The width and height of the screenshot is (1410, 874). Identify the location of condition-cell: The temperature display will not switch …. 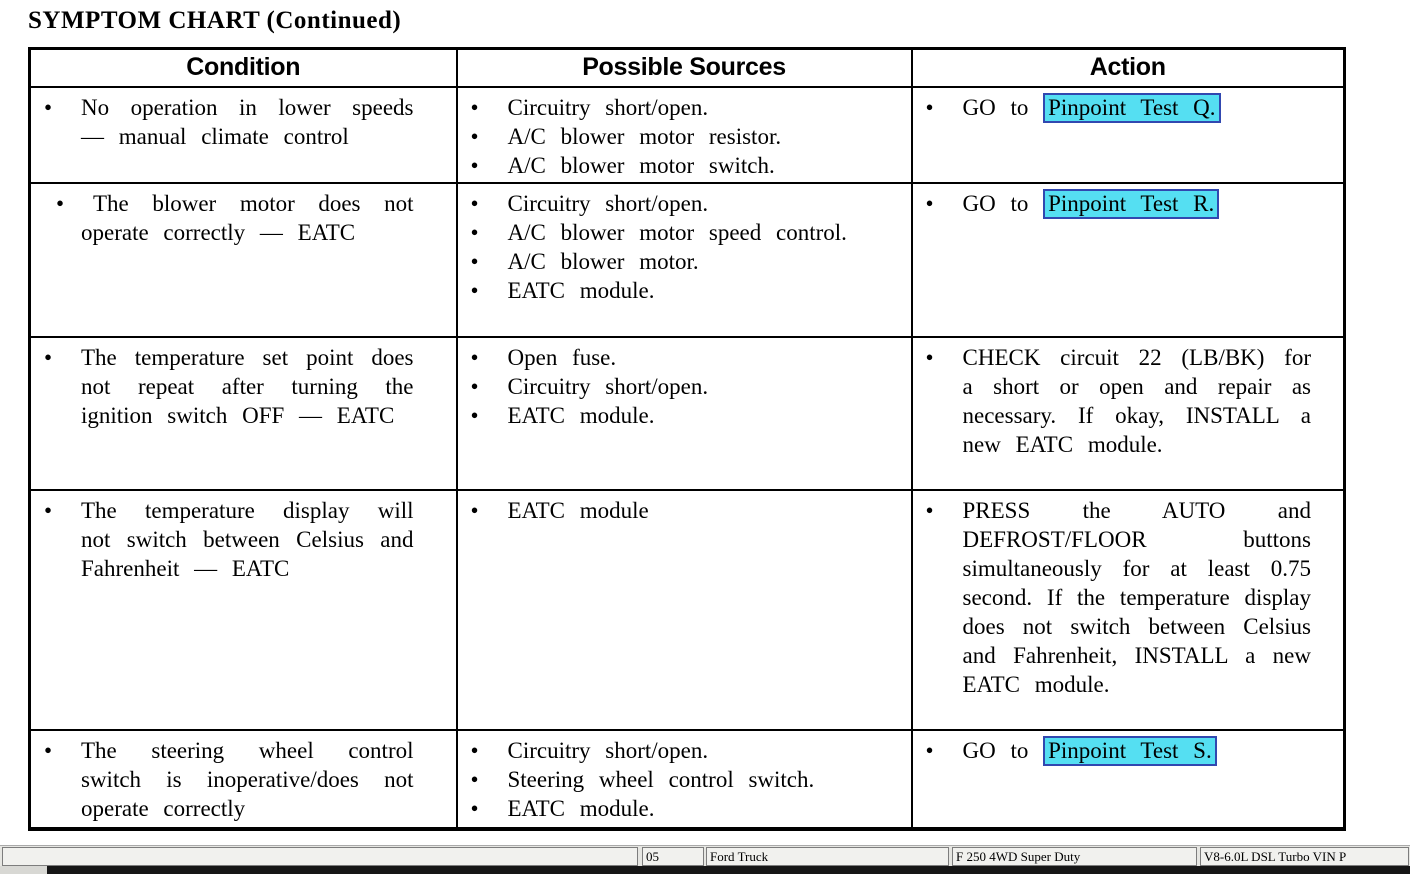
(243, 609).